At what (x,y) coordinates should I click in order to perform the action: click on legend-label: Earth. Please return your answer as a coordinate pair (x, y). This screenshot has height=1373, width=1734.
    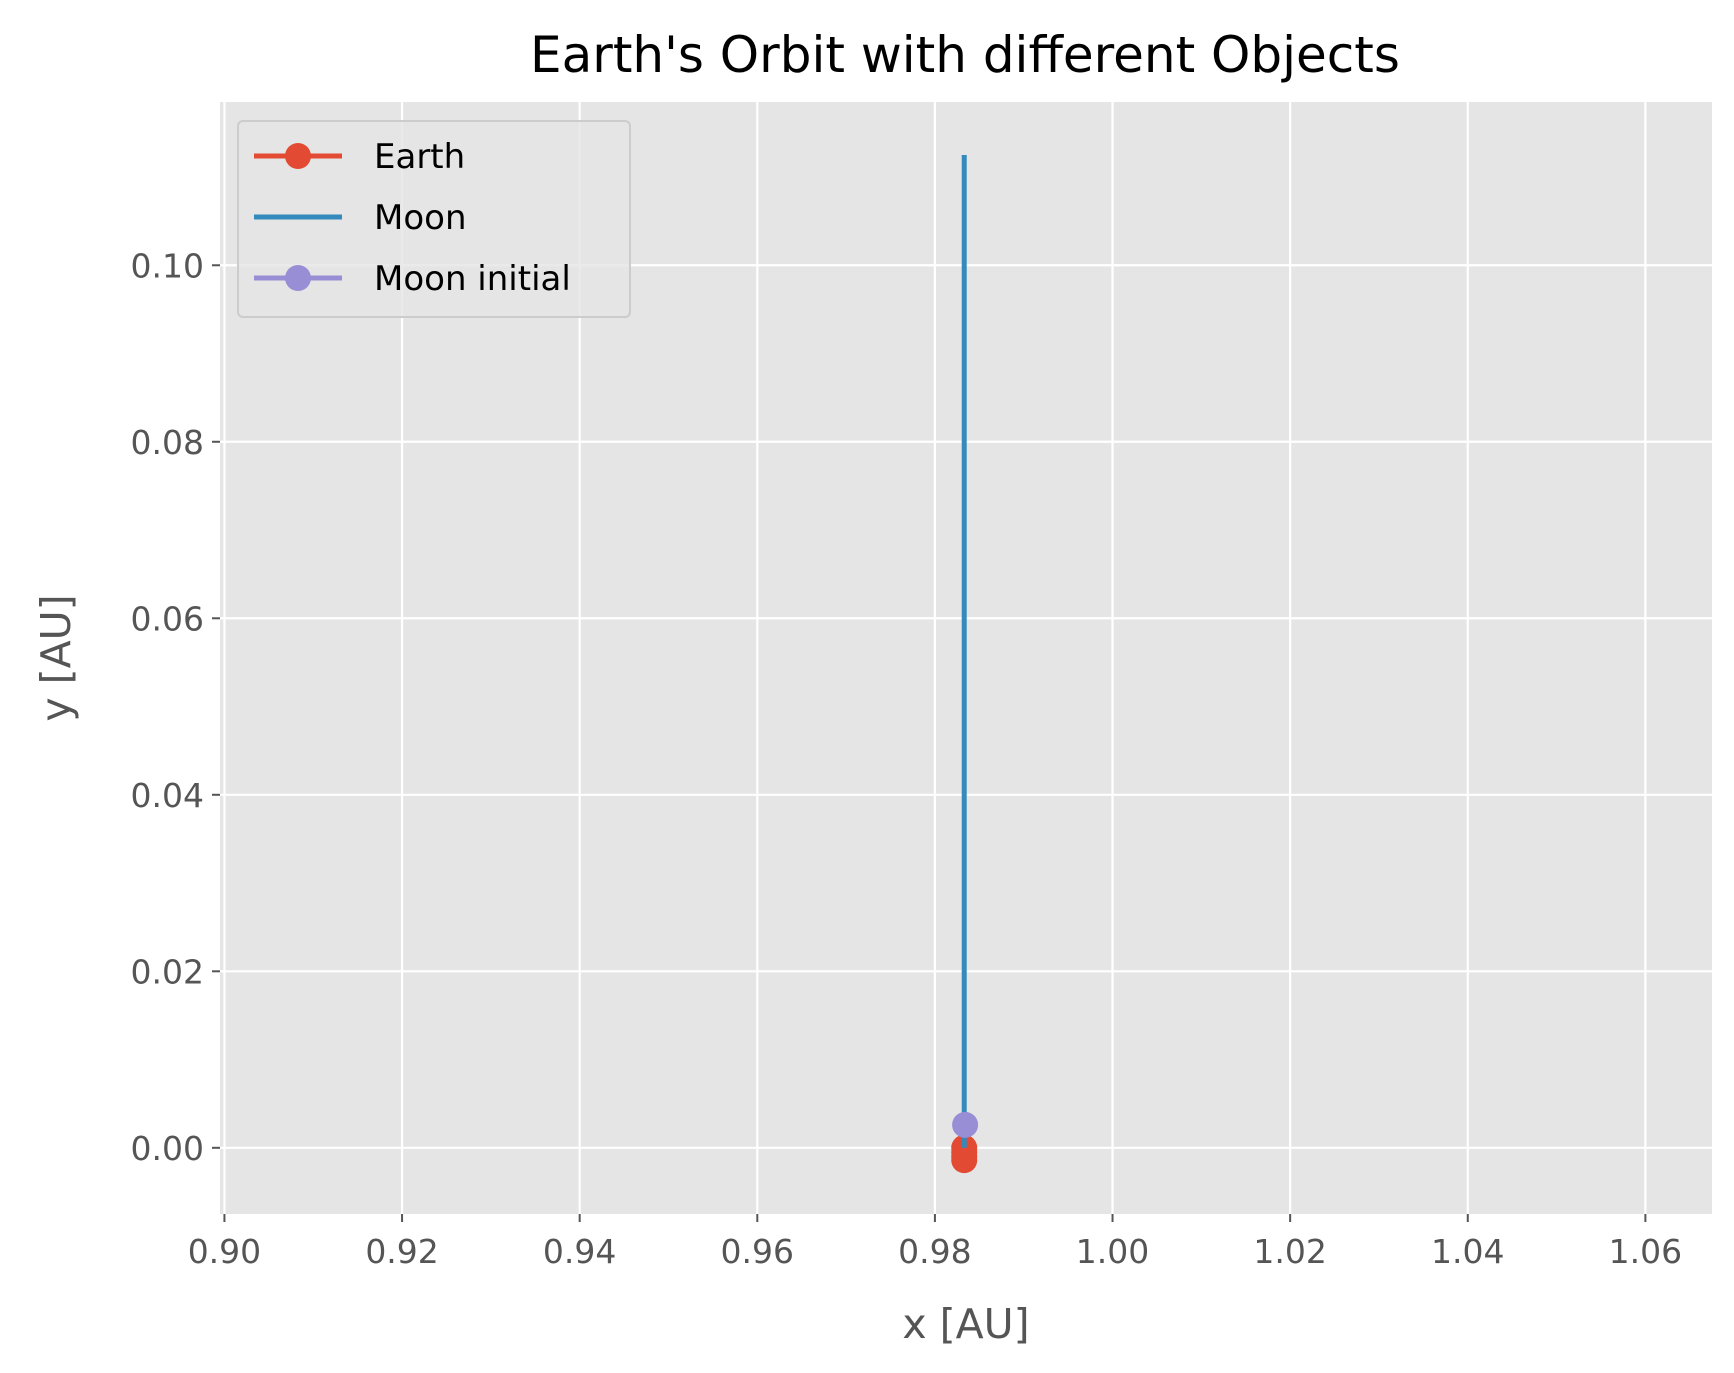
    Looking at the image, I should click on (419, 157).